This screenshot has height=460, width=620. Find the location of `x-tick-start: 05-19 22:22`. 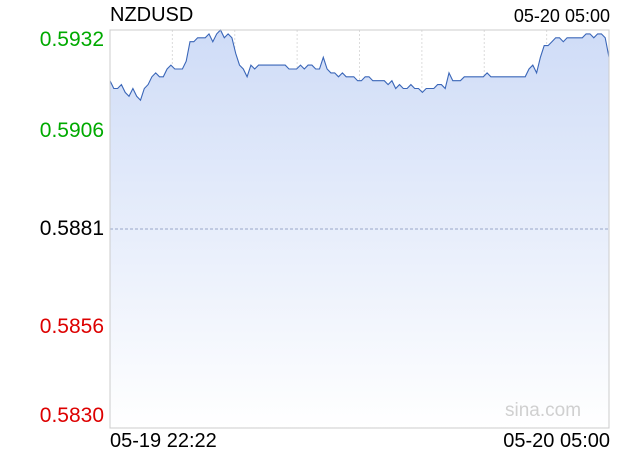

x-tick-start: 05-19 22:22 is located at coordinates (163, 441).